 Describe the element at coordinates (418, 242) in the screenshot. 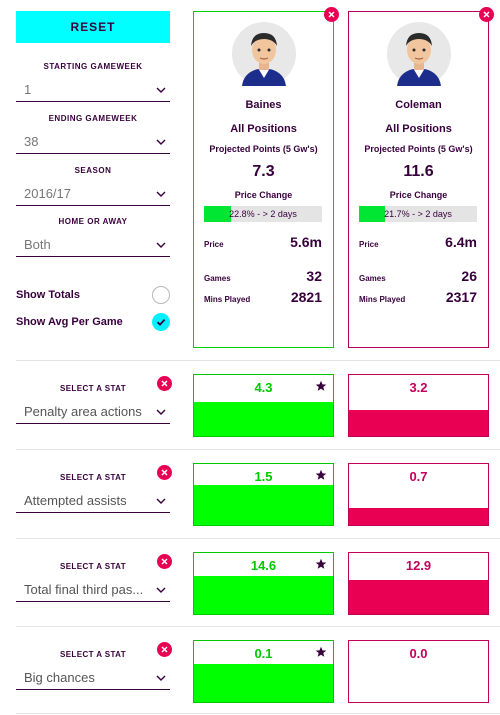

I see `price-row: Price 6.4m` at that location.